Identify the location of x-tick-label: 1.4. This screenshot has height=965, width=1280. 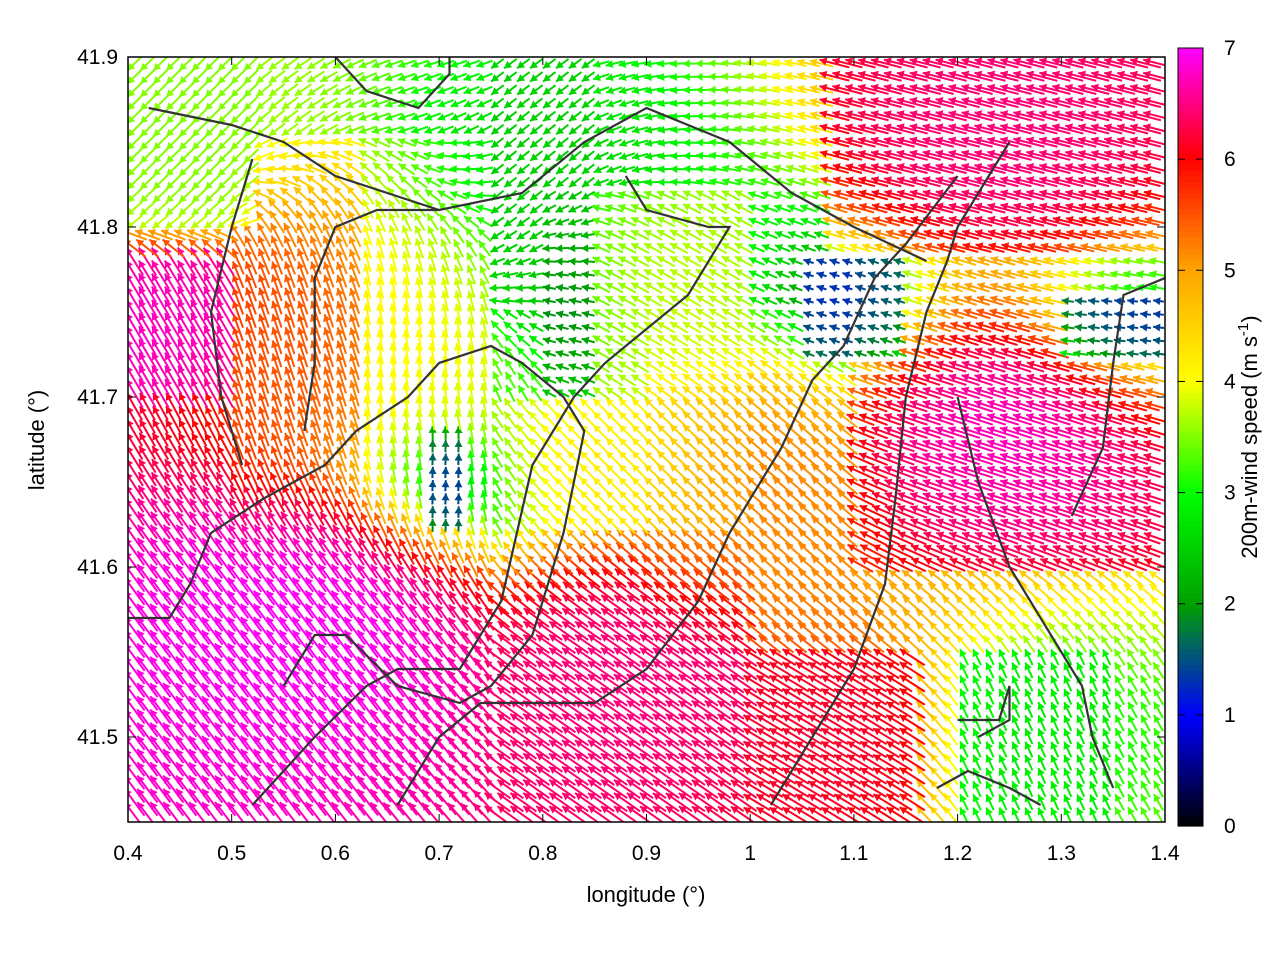
(1165, 853).